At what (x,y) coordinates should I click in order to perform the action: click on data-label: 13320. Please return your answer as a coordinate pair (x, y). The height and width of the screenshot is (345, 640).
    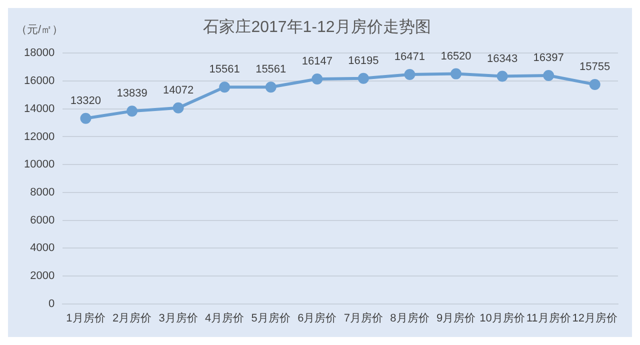
    Looking at the image, I should click on (86, 100).